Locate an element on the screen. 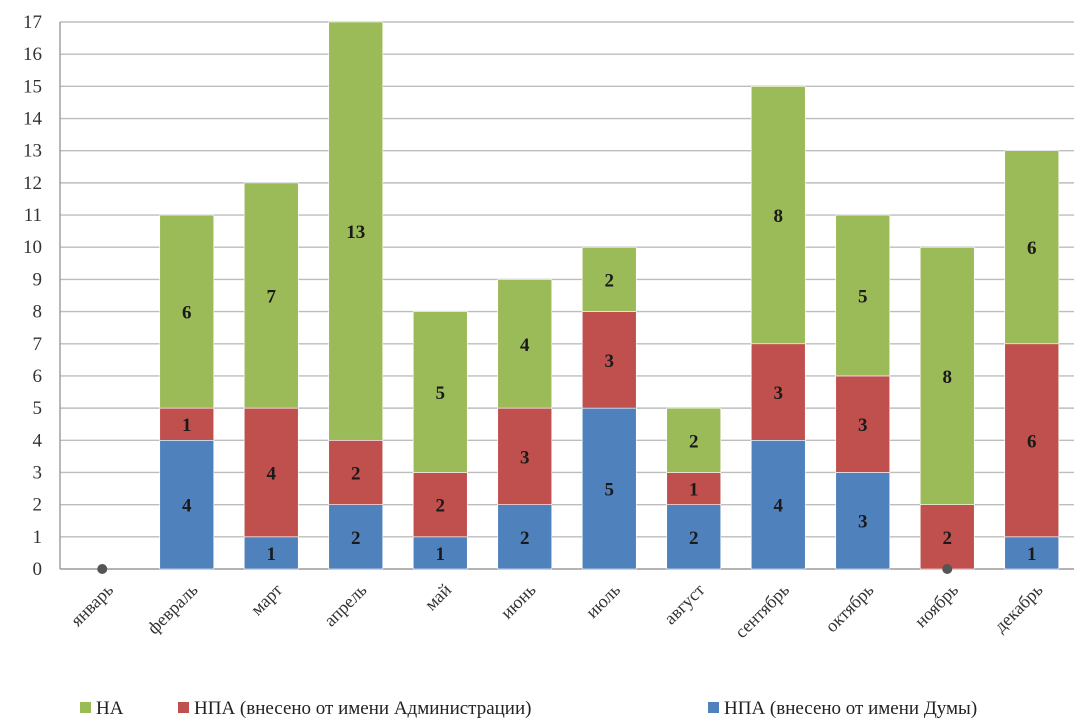 This screenshot has width=1091, height=727. y-tick-label: 1 is located at coordinates (38, 537).